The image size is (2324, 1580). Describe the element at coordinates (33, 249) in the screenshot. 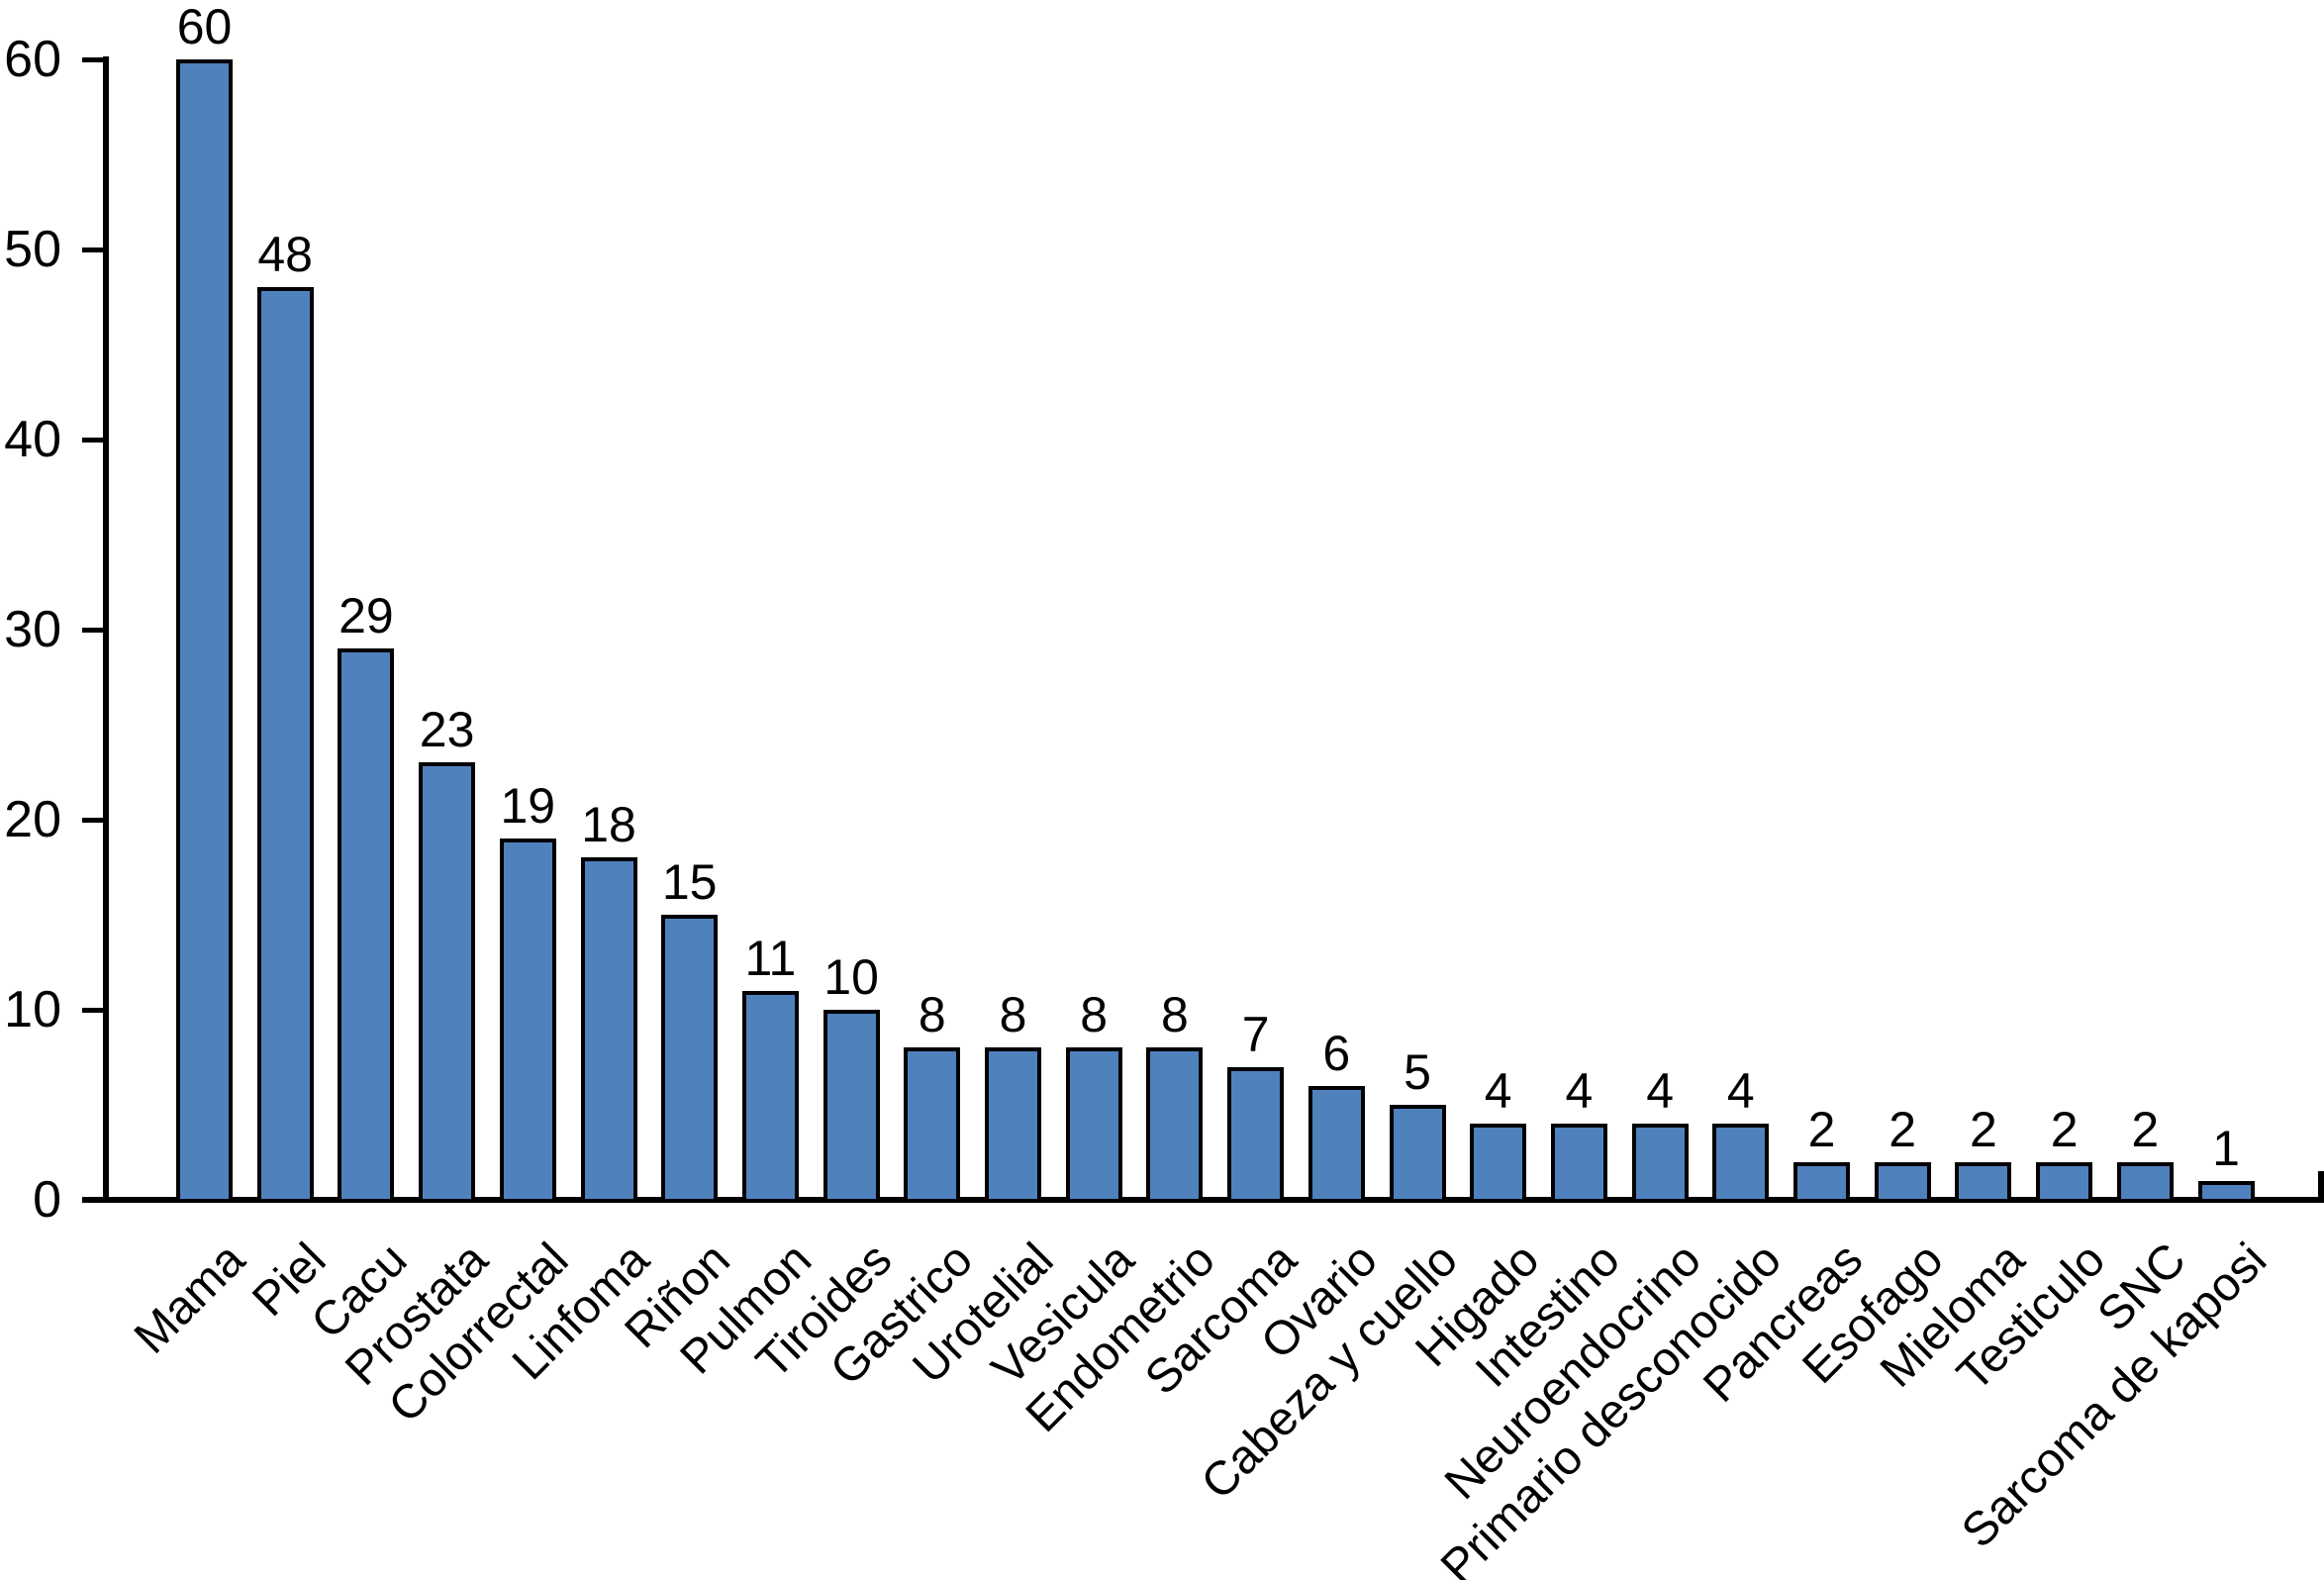

I see `y-tick-label: 50` at that location.